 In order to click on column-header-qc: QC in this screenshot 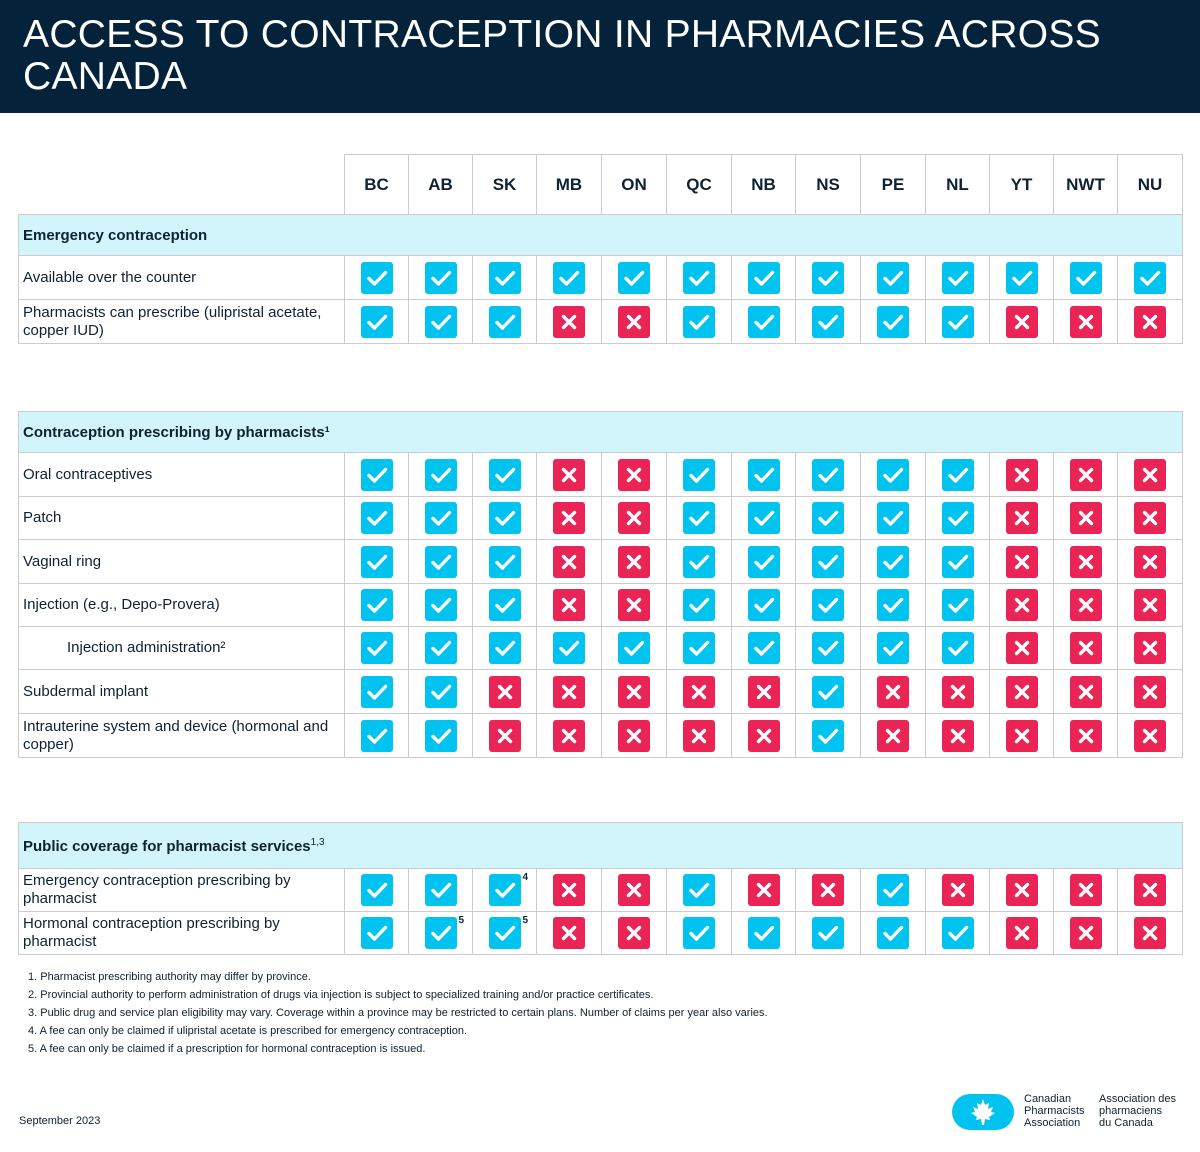, I will do `click(699, 184)`.